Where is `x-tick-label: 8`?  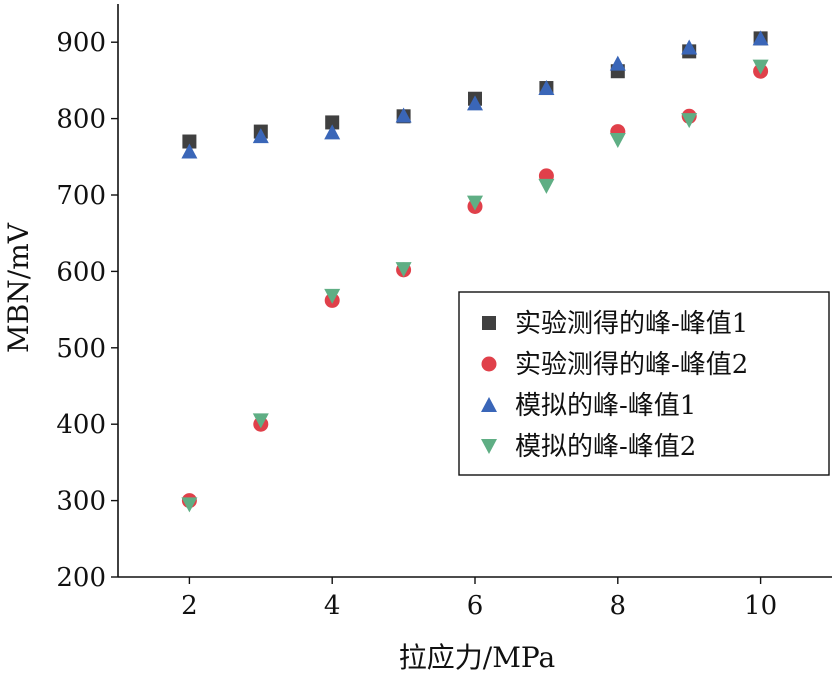
x-tick-label: 8 is located at coordinates (618, 606).